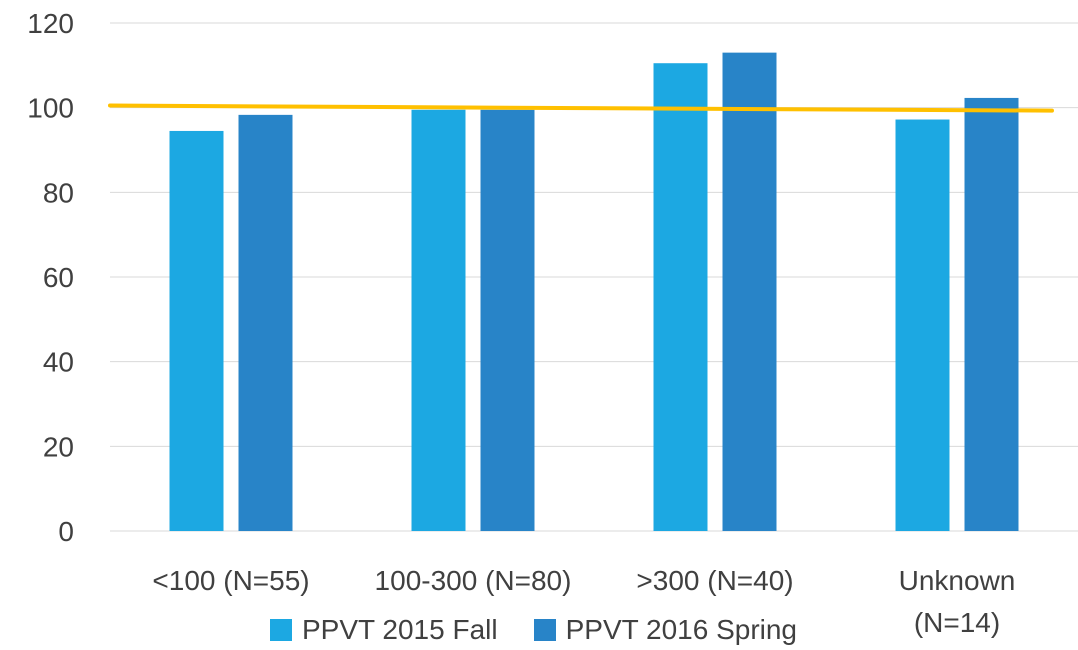  What do you see at coordinates (957, 580) in the screenshot?
I see `x-tick-label: Unknown` at bounding box center [957, 580].